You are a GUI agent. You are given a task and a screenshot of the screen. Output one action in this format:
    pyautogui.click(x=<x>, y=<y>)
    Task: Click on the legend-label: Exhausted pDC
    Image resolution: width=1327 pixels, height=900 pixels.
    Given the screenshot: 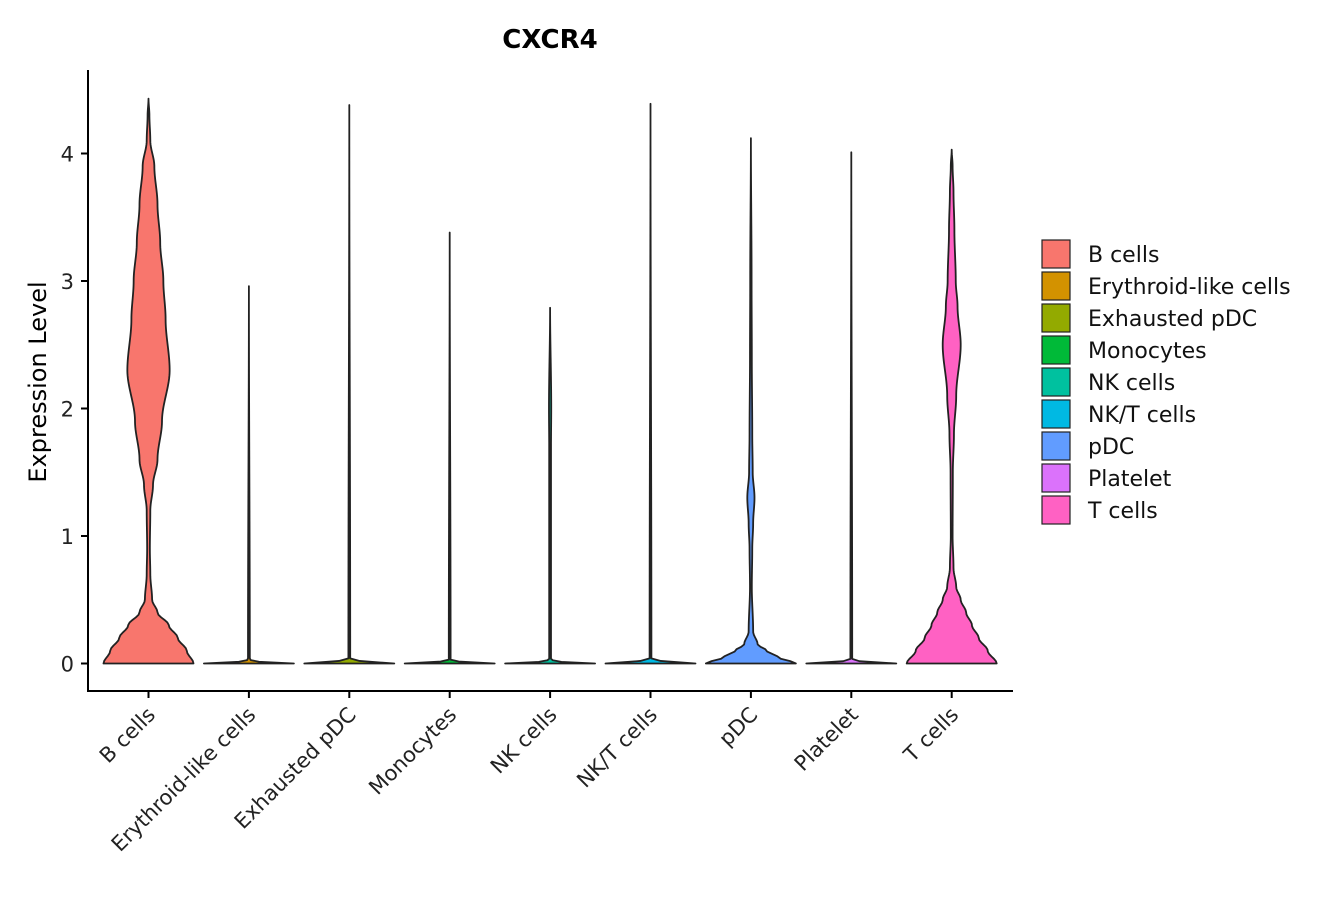 What is the action you would take?
    pyautogui.click(x=1172, y=319)
    